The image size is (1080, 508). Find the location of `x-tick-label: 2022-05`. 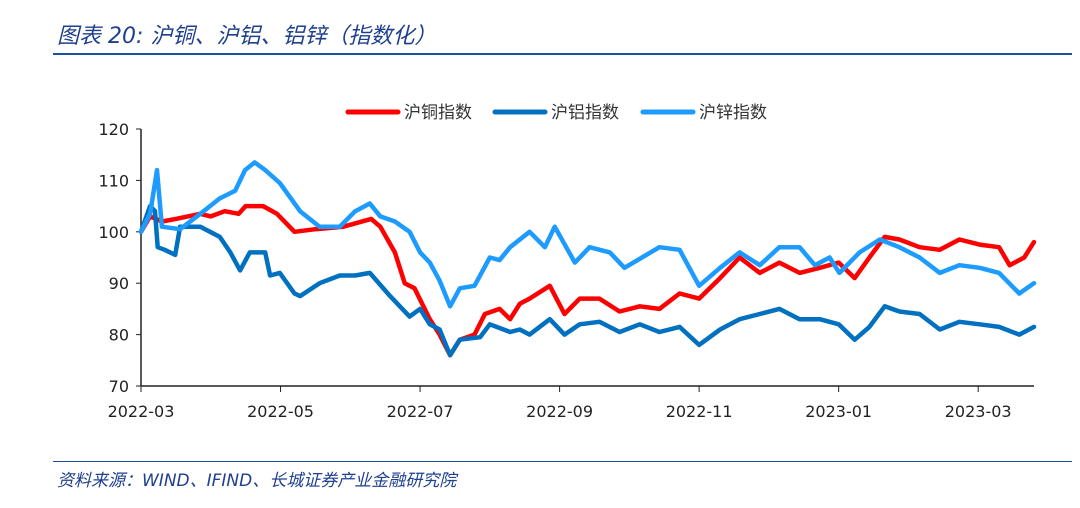

x-tick-label: 2022-05 is located at coordinates (280, 411).